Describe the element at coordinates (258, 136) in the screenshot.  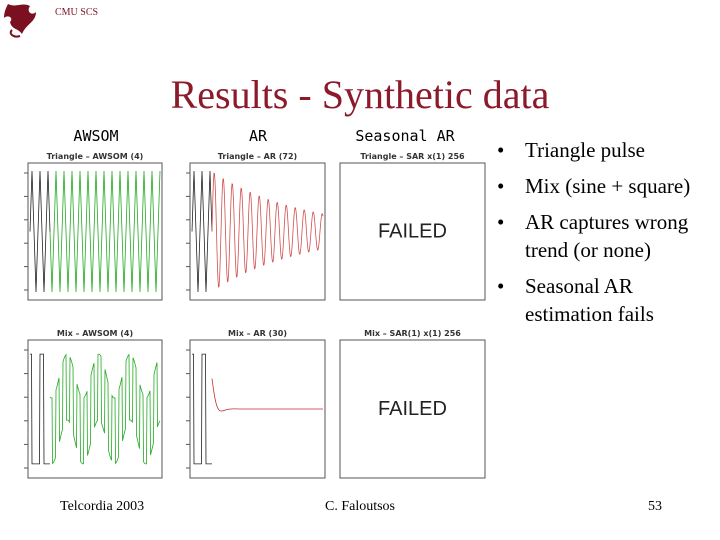
I see `column-label: AR` at that location.